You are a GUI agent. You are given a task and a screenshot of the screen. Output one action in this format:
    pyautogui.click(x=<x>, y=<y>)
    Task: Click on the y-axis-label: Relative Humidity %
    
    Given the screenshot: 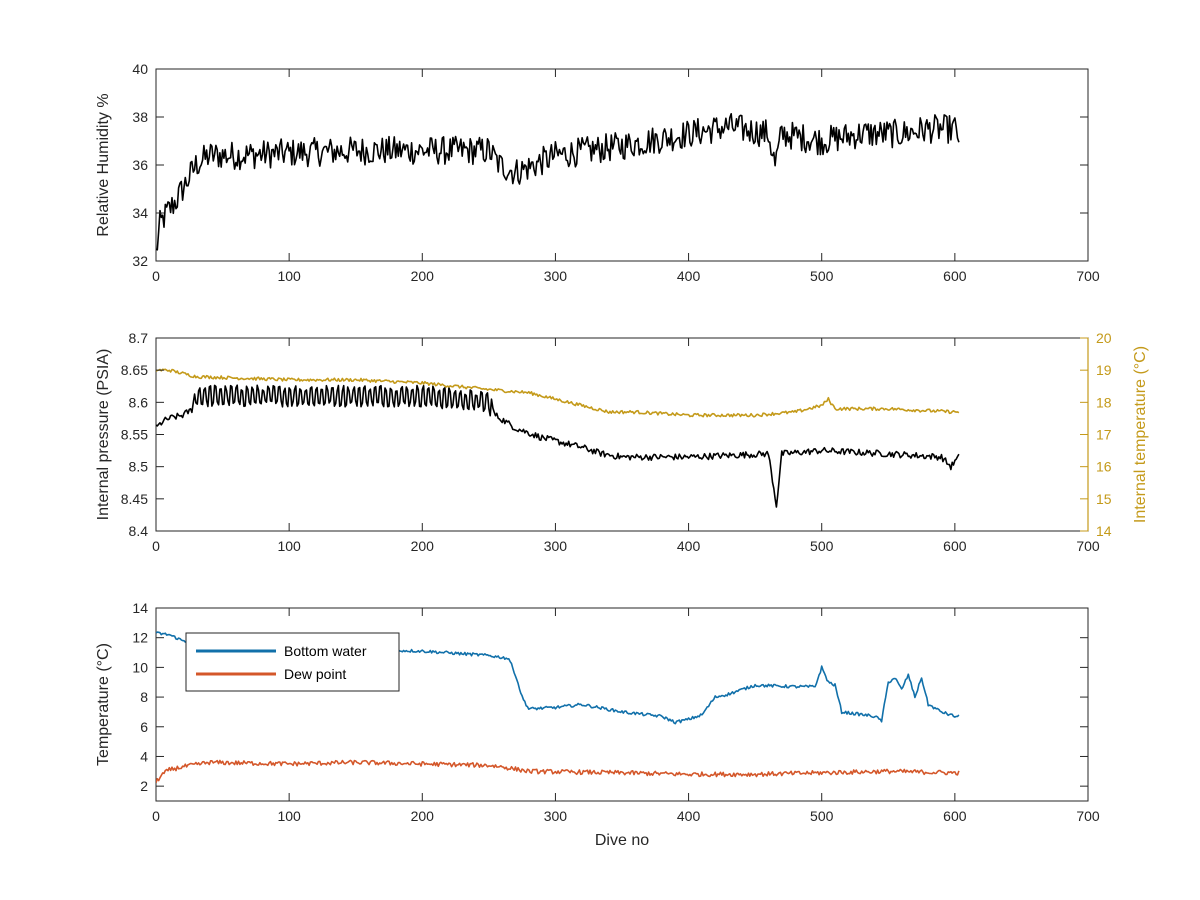 What is the action you would take?
    pyautogui.click(x=103, y=164)
    